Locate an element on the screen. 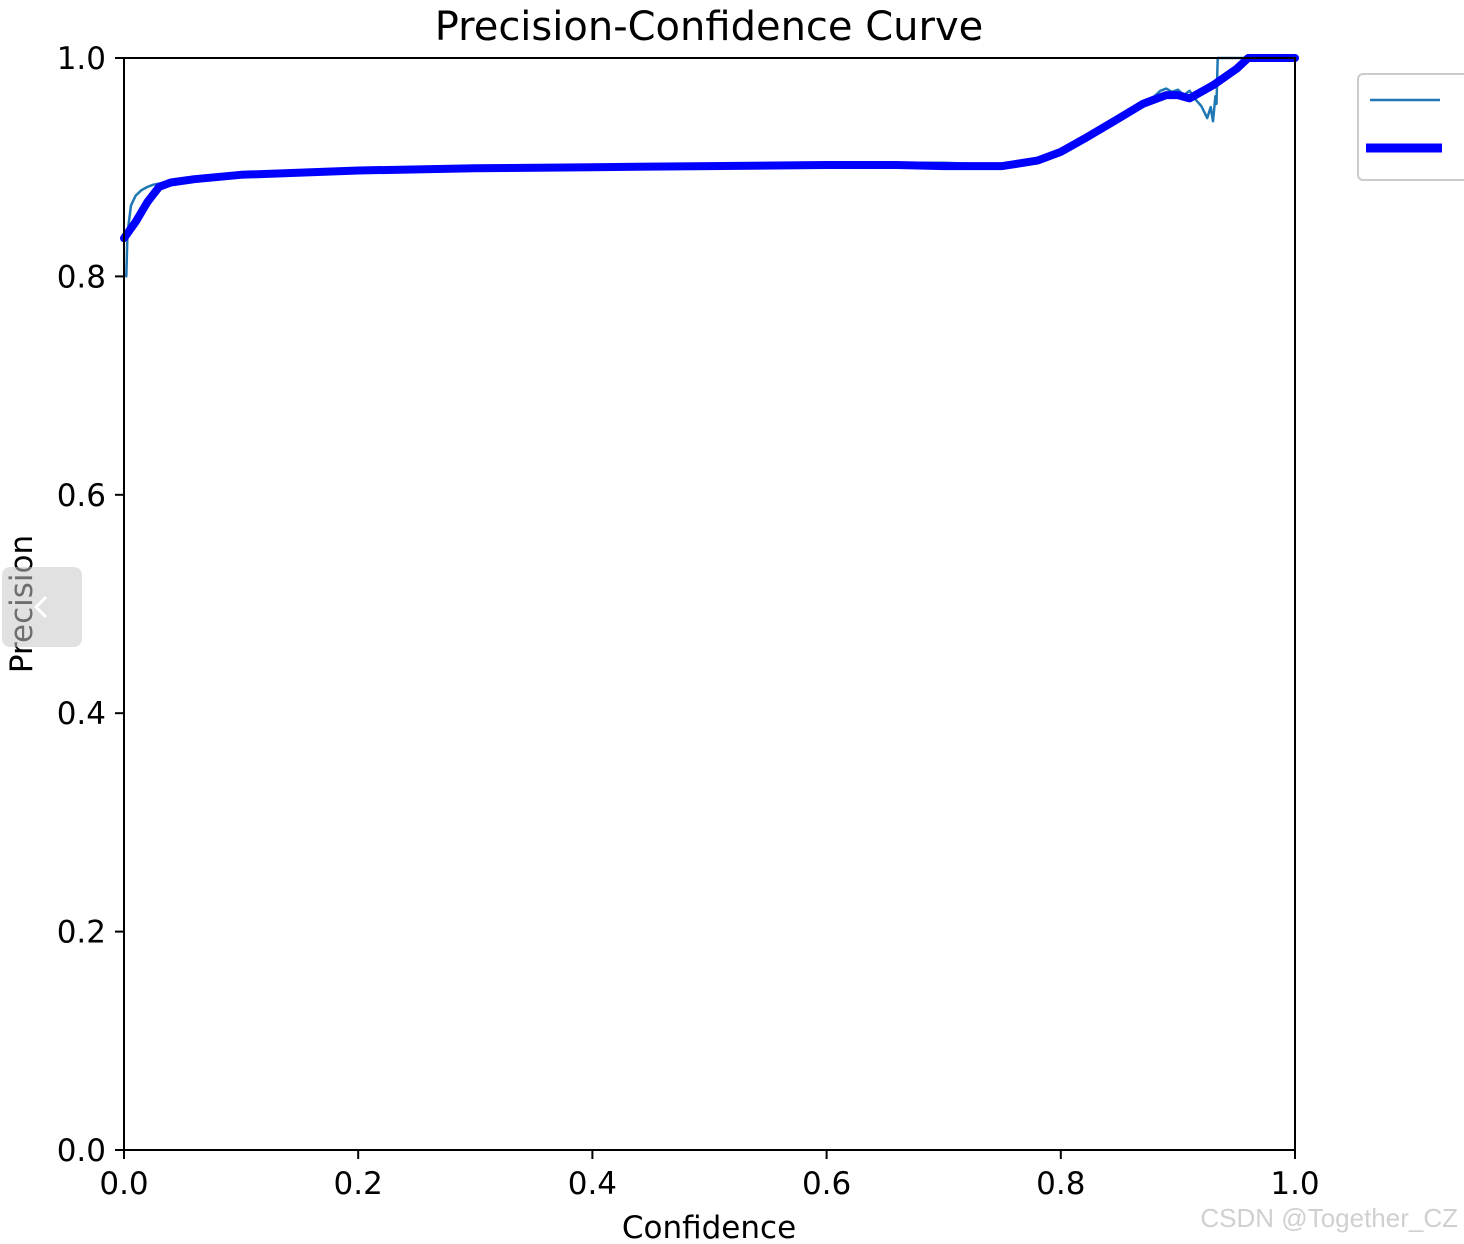 This screenshot has height=1244, width=1464. series-thick-line is located at coordinates (709, 148).